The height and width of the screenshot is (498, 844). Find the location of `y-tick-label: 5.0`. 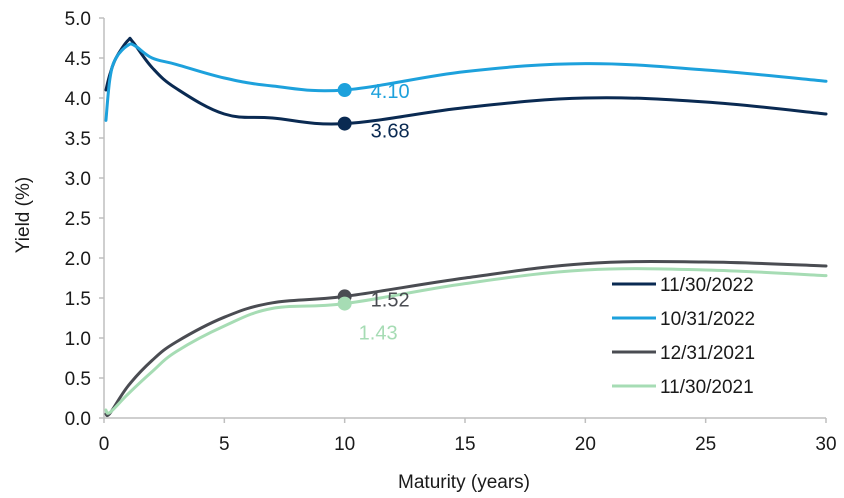

y-tick-label: 5.0 is located at coordinates (78, 19).